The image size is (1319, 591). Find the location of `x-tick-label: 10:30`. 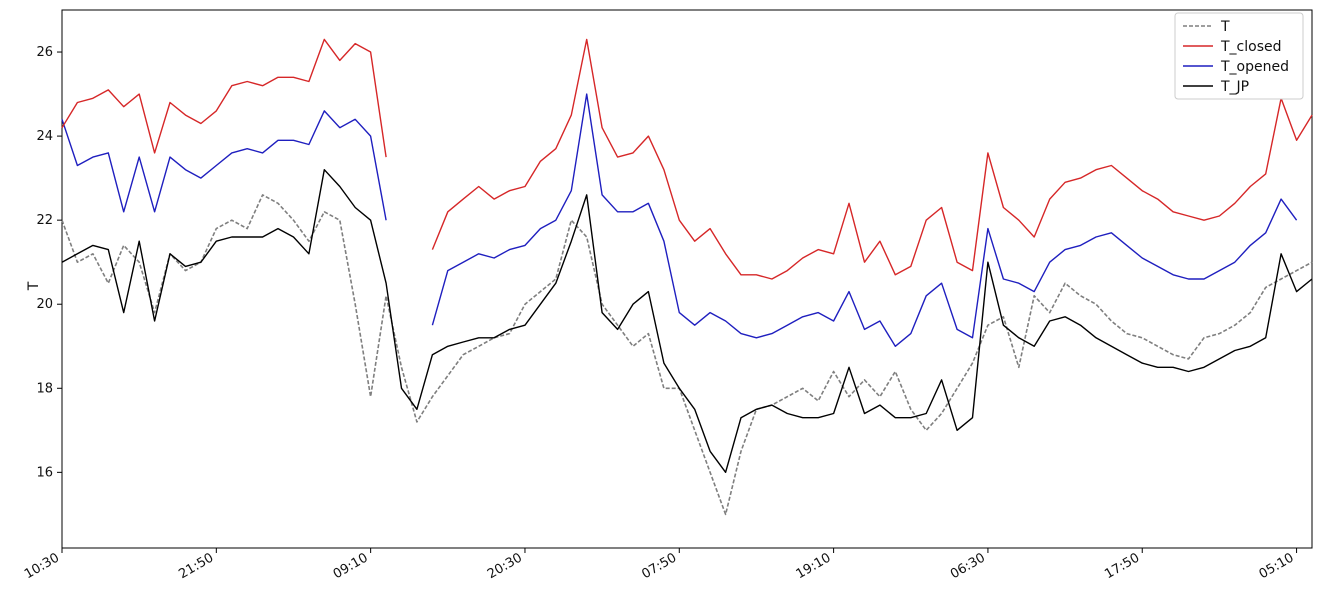

x-tick-label: 10:30 is located at coordinates (42, 566).